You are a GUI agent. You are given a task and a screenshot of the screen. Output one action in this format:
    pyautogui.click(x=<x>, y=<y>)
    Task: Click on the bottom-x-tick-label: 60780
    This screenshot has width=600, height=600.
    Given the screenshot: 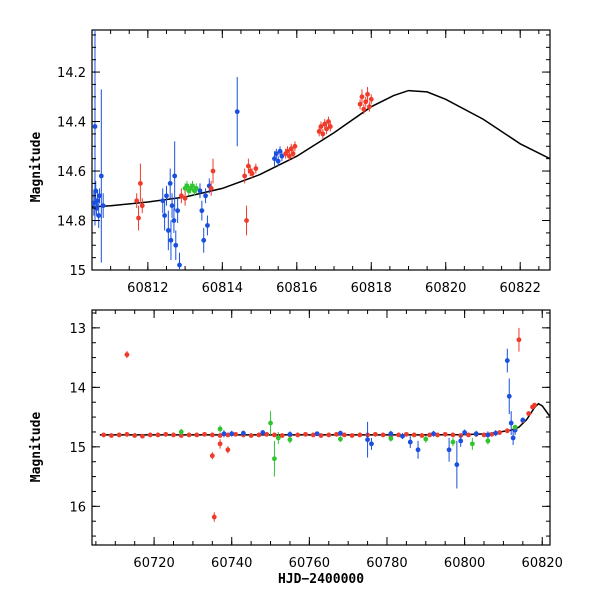 What is the action you would take?
    pyautogui.click(x=386, y=563)
    